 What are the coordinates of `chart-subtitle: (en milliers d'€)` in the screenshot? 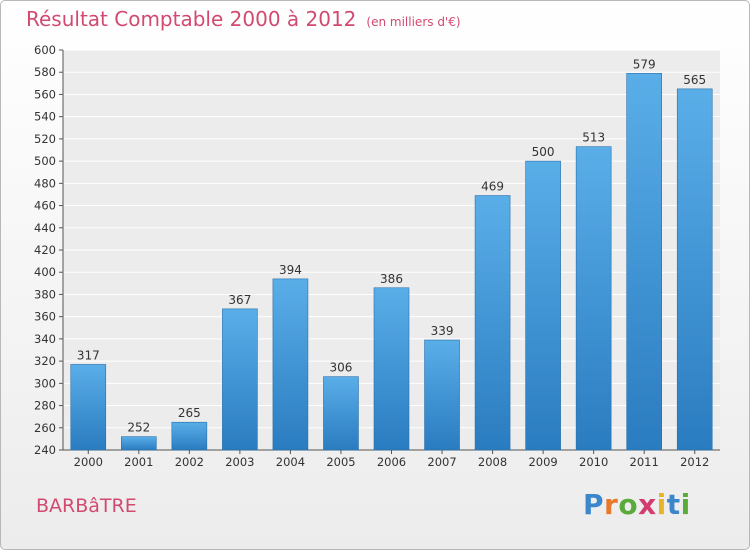 It's located at (413, 22).